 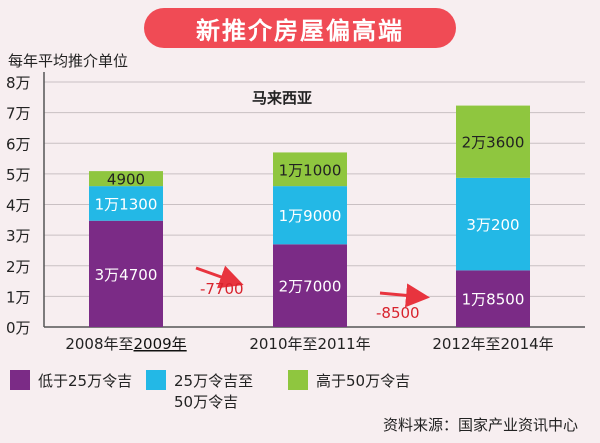 I want to click on y-tick-label: 3万, so click(x=18, y=236).